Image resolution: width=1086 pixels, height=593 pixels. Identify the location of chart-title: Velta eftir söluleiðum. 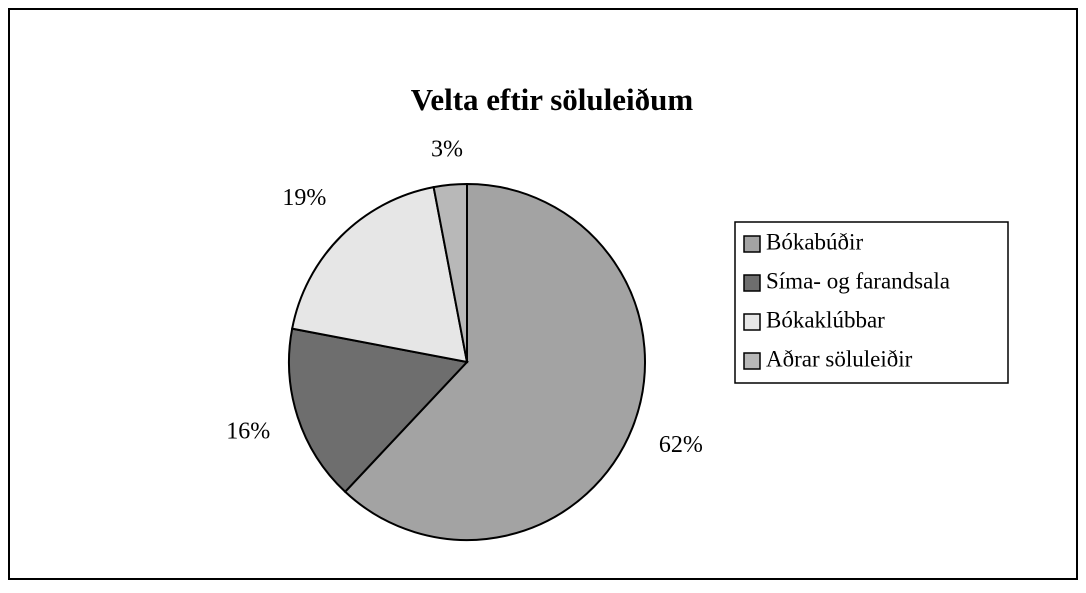
(552, 99).